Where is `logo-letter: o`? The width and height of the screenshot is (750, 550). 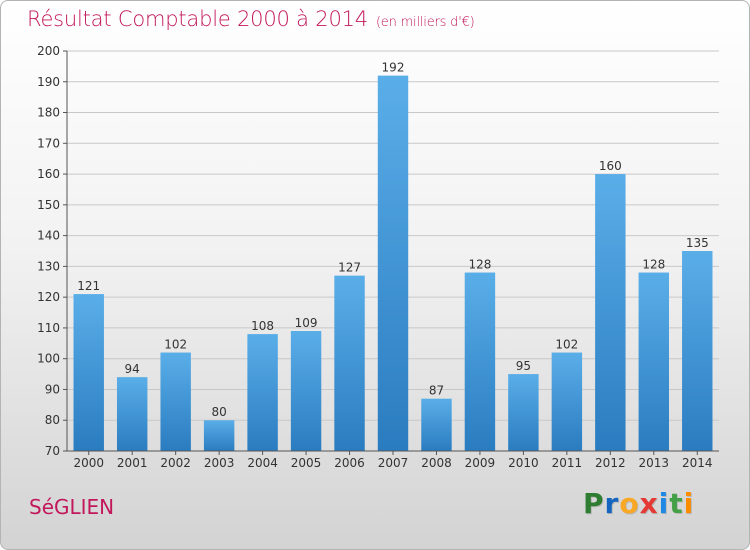
logo-letter: o is located at coordinates (629, 503).